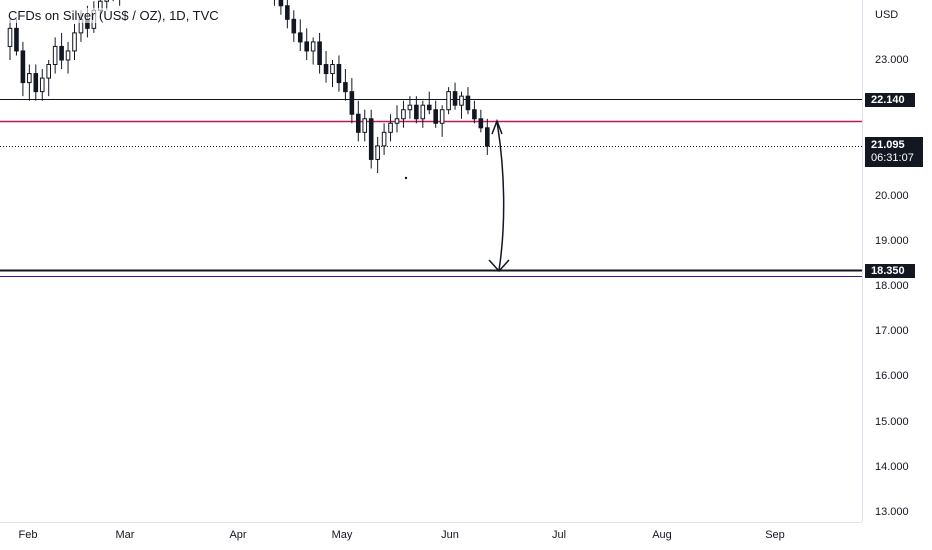  I want to click on time-tick-label: May, so click(342, 535).